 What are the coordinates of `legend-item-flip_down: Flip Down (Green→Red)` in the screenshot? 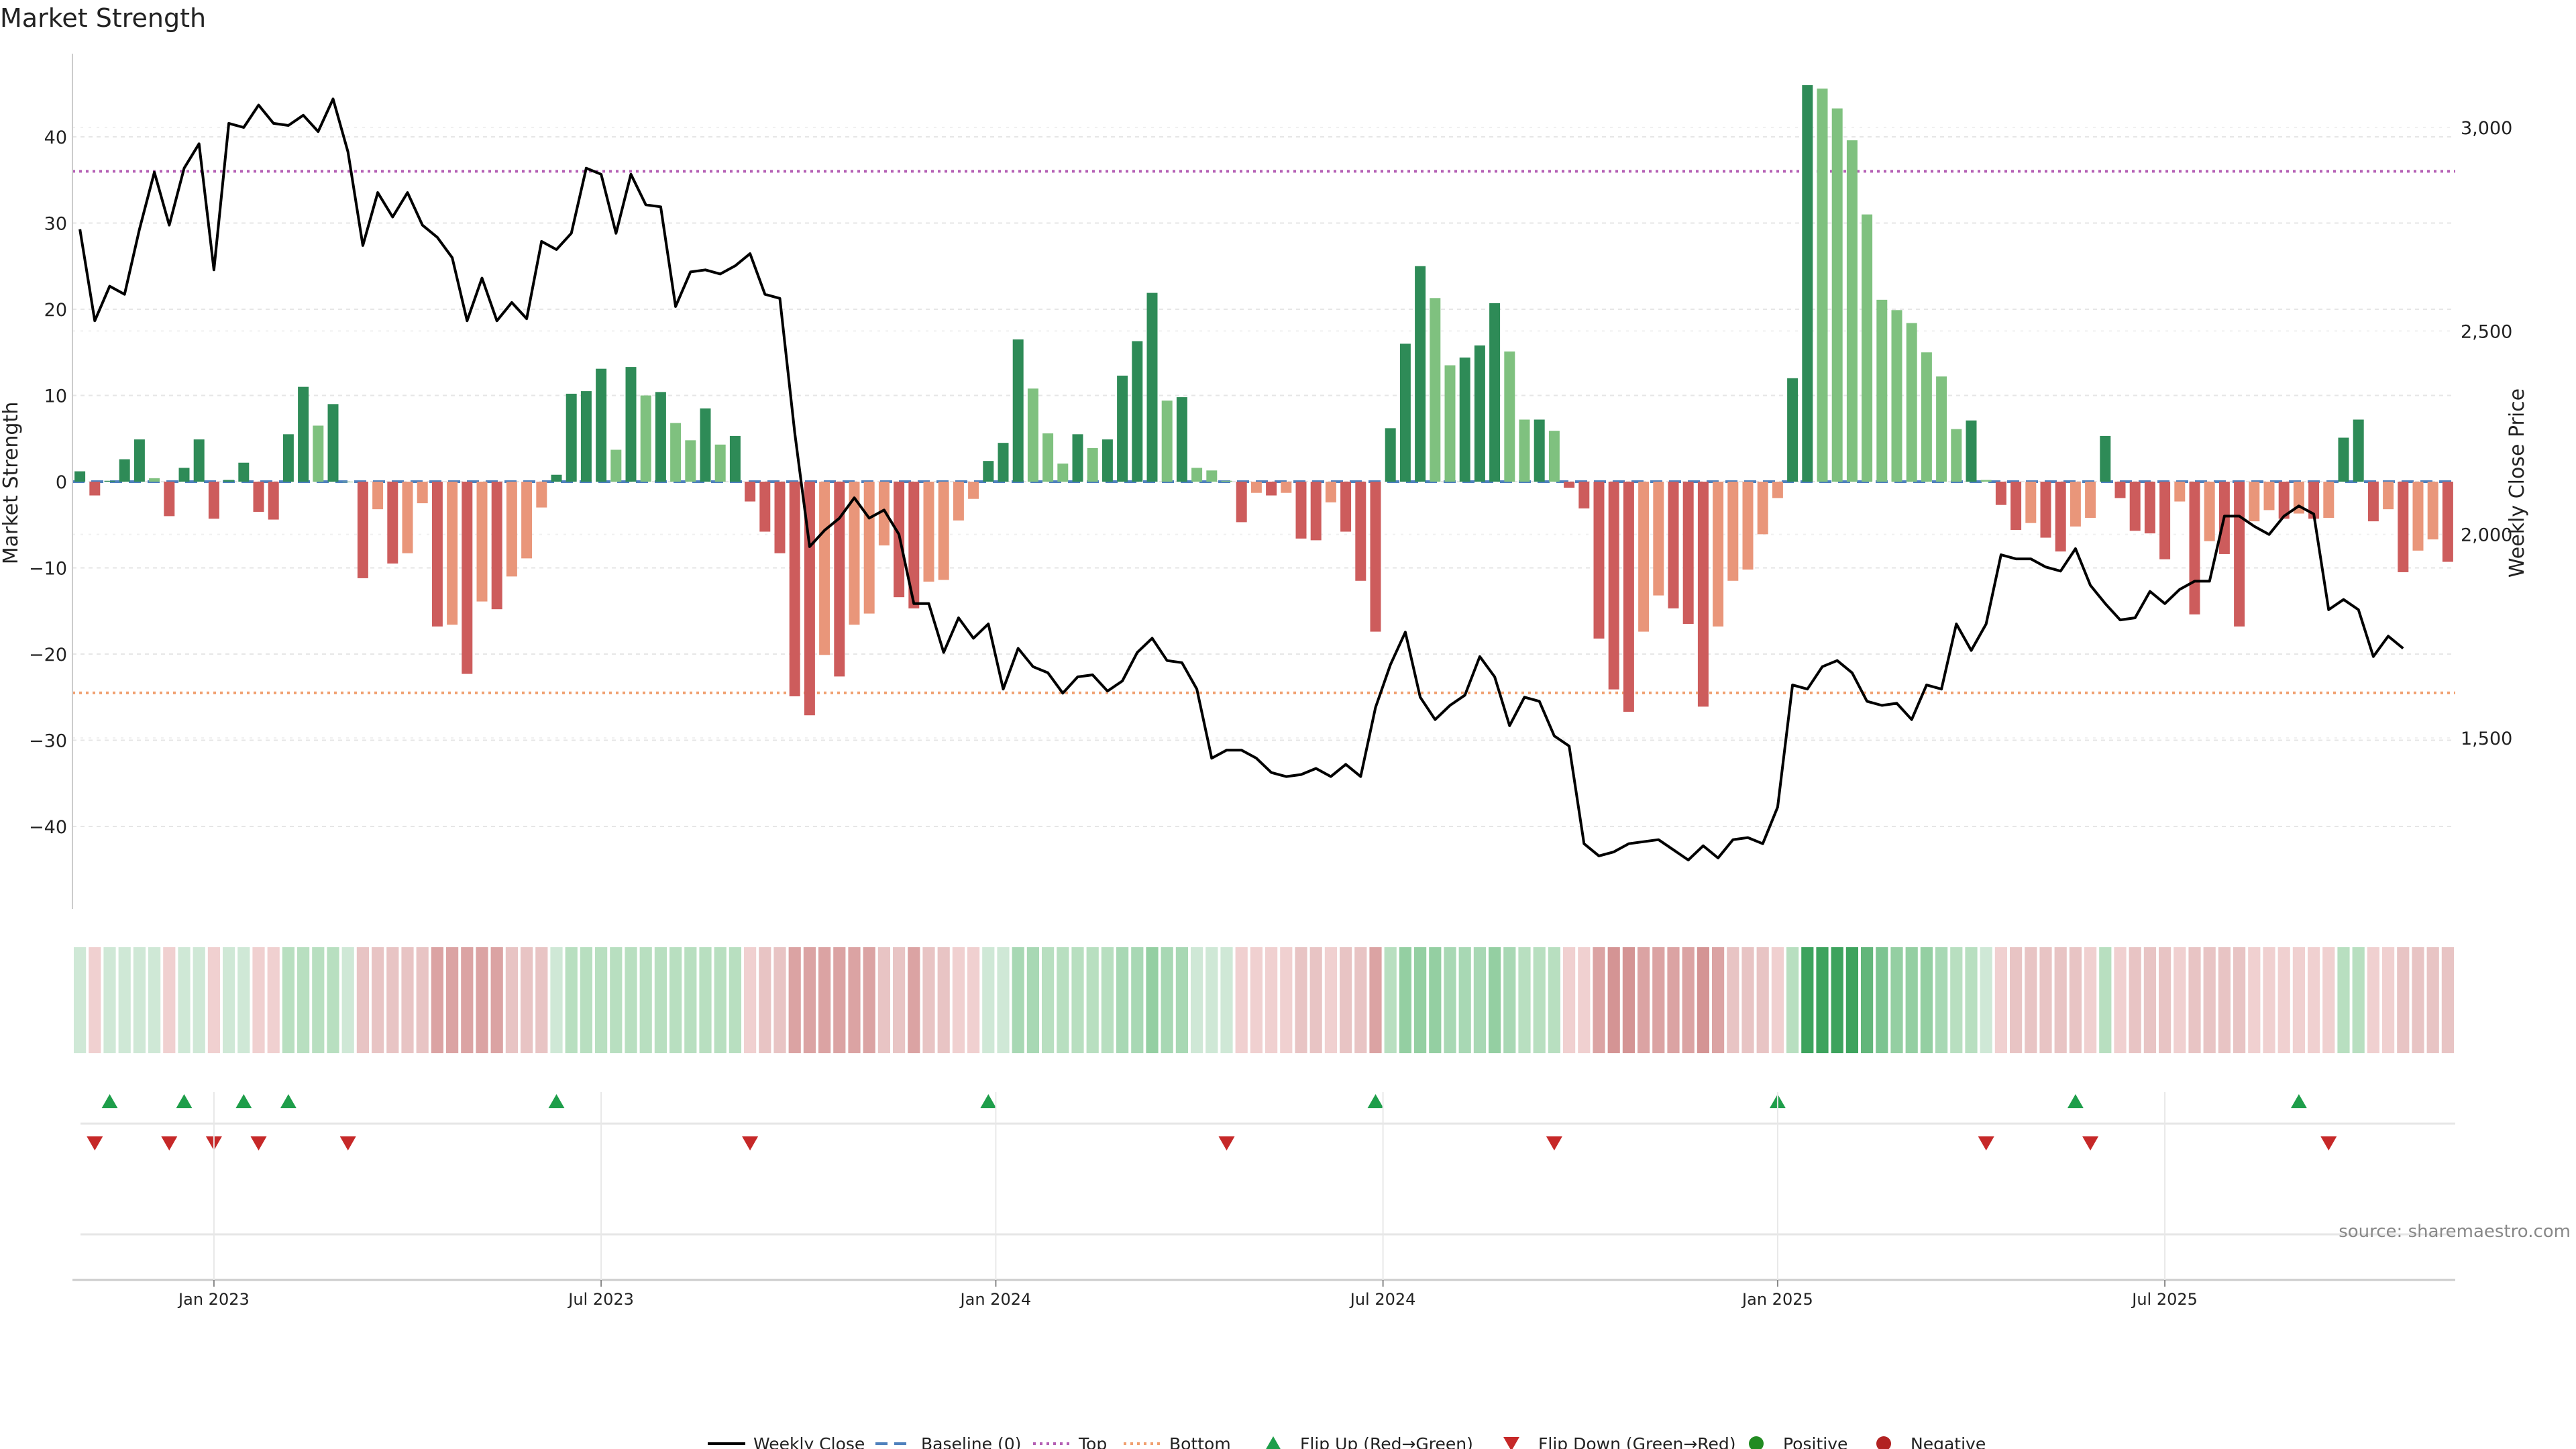 It's located at (1619, 1441).